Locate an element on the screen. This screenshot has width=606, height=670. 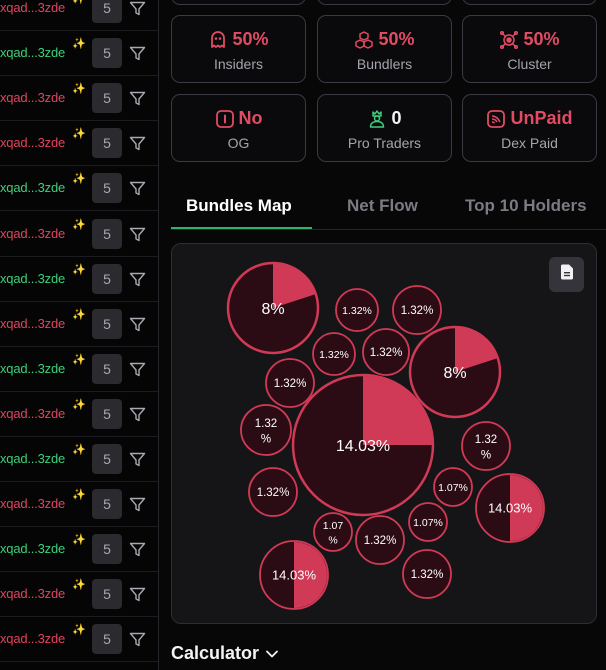
stat-card-partial is located at coordinates (238, 2).